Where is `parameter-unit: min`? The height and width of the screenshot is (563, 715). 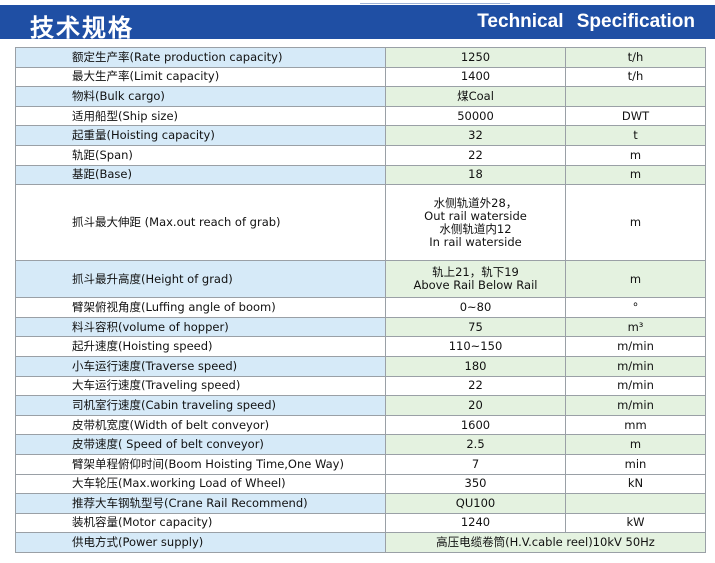
parameter-unit: min is located at coordinates (635, 464).